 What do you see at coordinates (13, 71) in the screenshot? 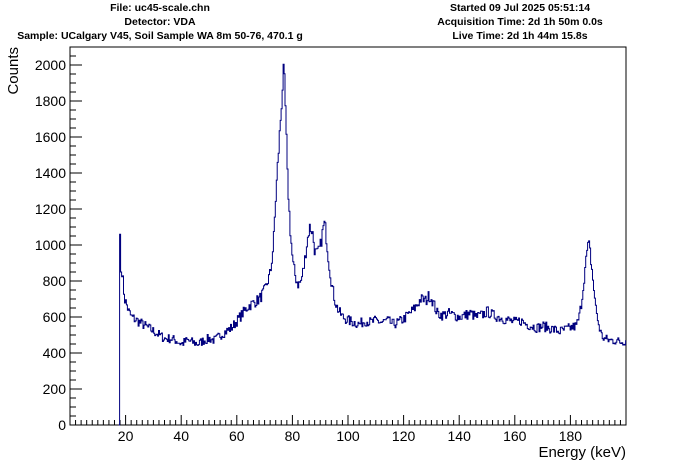
I see `y-axis-title: Counts` at bounding box center [13, 71].